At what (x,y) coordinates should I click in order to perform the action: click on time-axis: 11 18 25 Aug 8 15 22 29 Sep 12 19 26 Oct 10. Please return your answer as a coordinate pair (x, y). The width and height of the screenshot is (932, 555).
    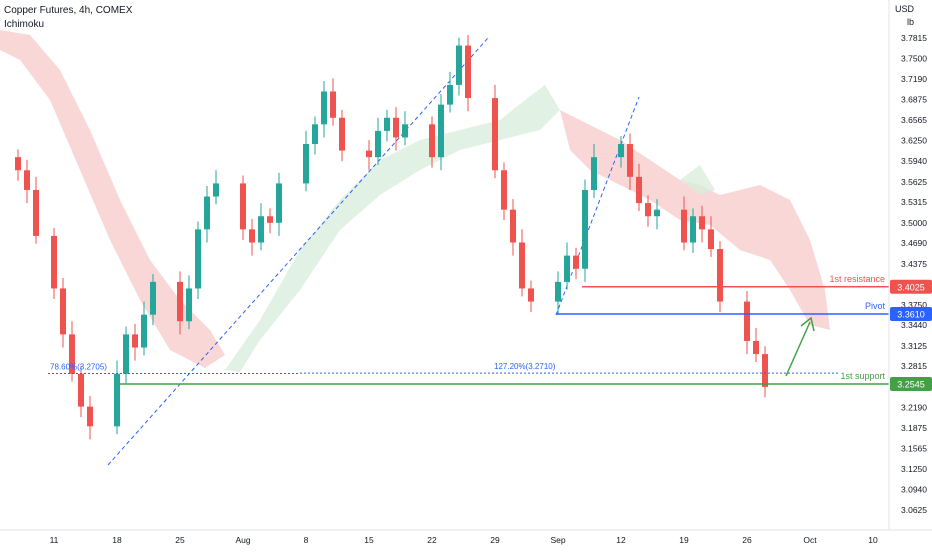
    Looking at the image, I should click on (464, 540).